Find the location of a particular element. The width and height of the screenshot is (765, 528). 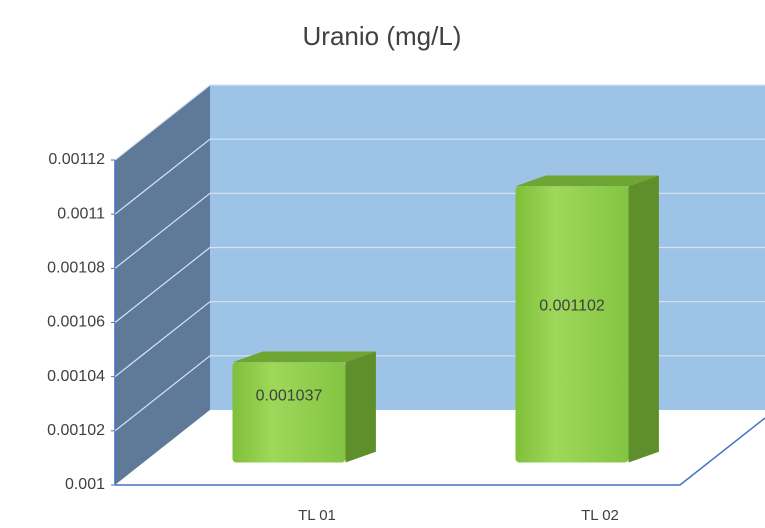

y-tick-label: 0.00104 is located at coordinates (76, 376).